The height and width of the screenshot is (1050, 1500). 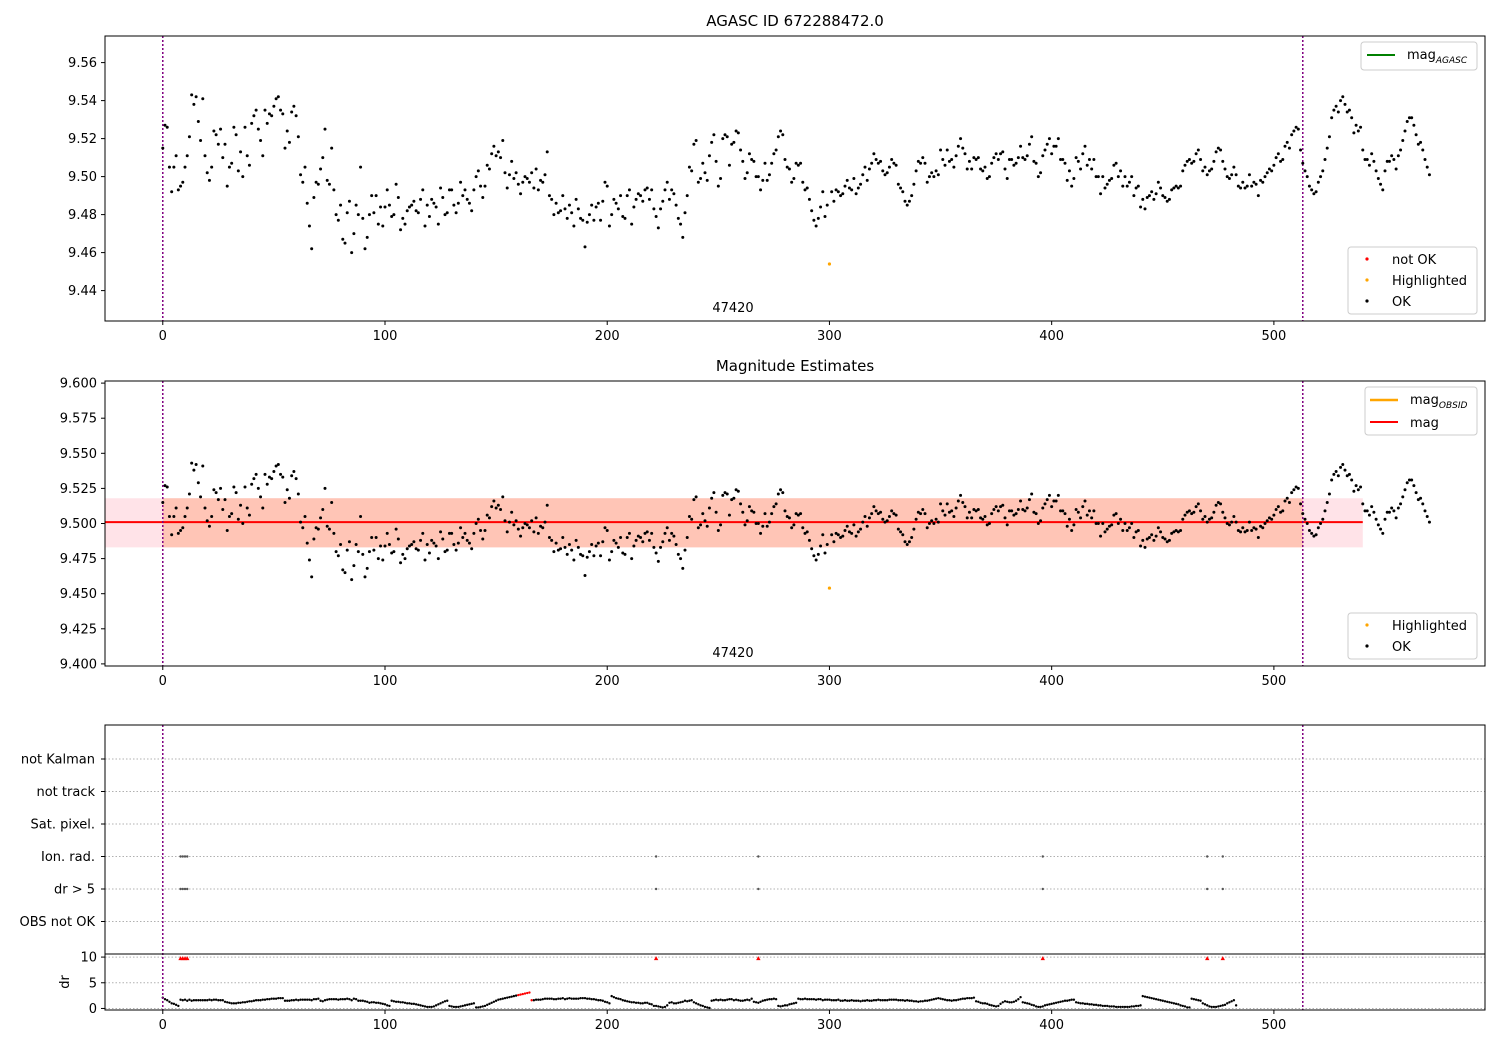 What do you see at coordinates (1429, 281) in the screenshot?
I see `legend-highlighted: Highlighted` at bounding box center [1429, 281].